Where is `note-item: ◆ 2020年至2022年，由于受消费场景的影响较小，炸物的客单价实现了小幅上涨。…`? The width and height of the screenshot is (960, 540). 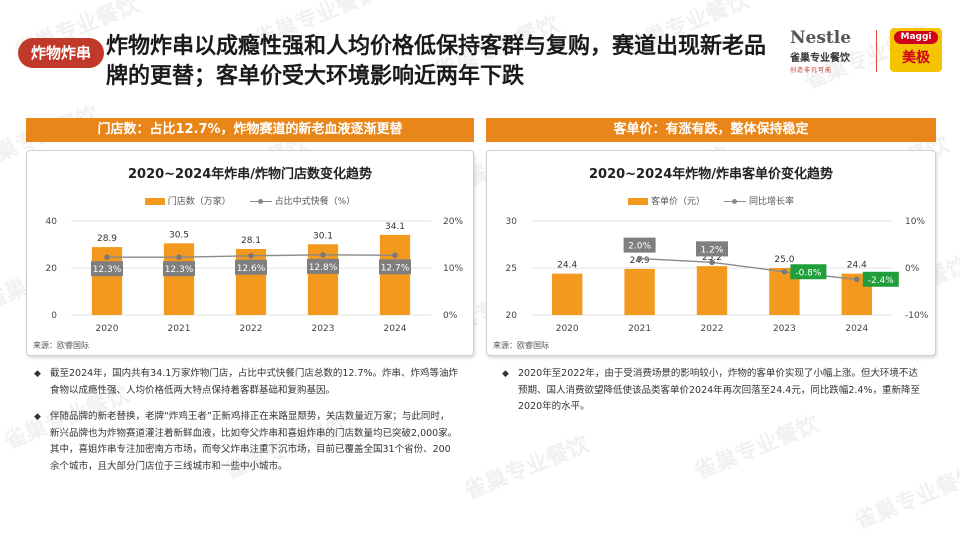 note-item: ◆ 2020年至2022年，由于受消费场景的影响较小，炸物的客单价实现了小幅上涨。… is located at coordinates (714, 391).